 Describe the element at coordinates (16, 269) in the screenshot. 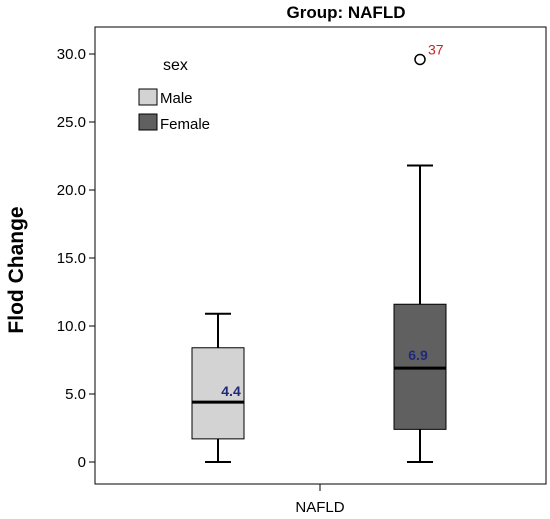

I see `y-axis-label: Flod Change` at that location.